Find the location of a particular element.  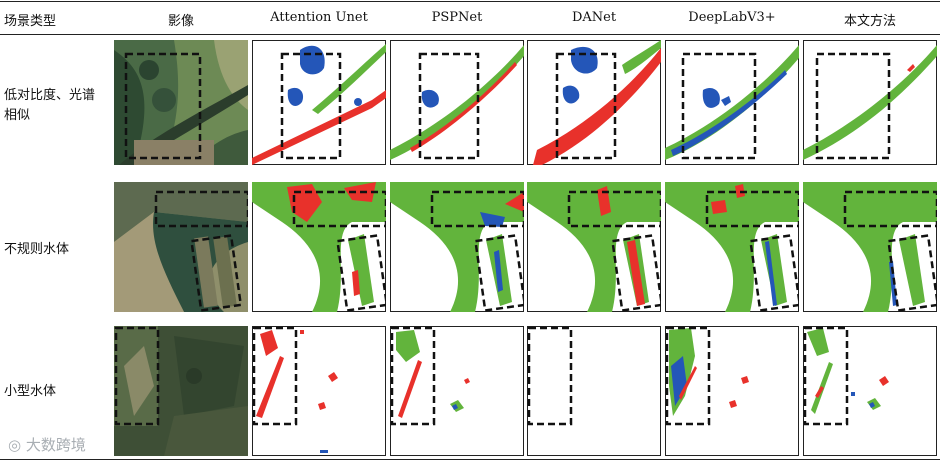

header-danet: DANet is located at coordinates (594, 17).